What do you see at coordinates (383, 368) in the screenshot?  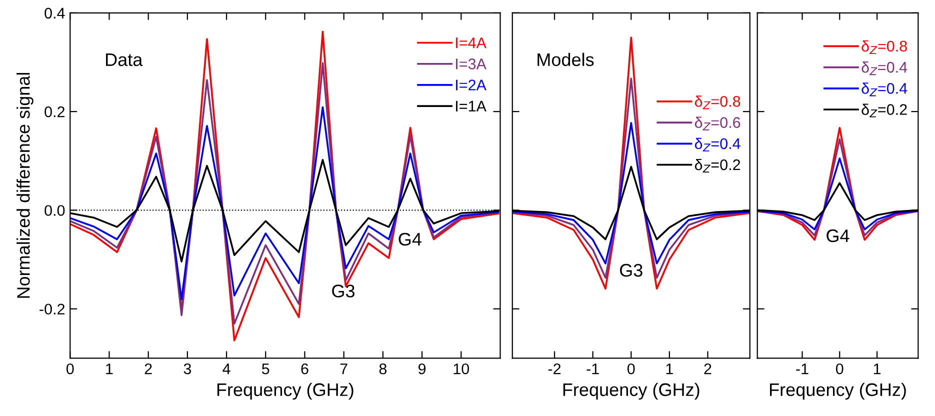 I see `x-tick-label: 8` at bounding box center [383, 368].